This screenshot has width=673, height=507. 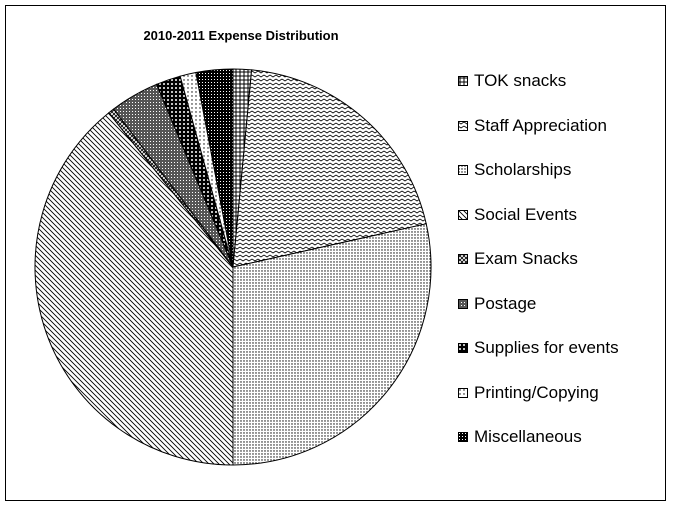 I want to click on legend-label: TOK snacks, so click(x=520, y=80).